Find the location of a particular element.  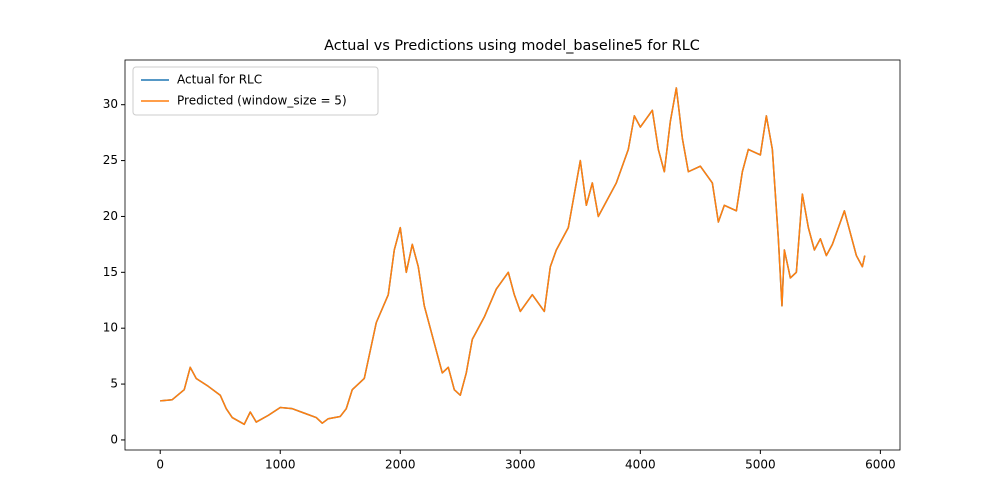

y-tick-label: 30 is located at coordinates (110, 104).